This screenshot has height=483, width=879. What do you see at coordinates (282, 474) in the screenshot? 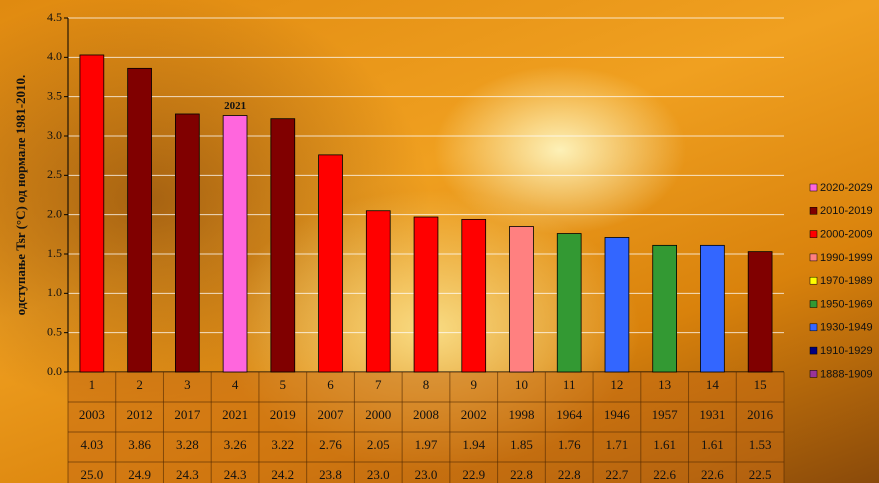
I see `table-cell: 24.2` at bounding box center [282, 474].